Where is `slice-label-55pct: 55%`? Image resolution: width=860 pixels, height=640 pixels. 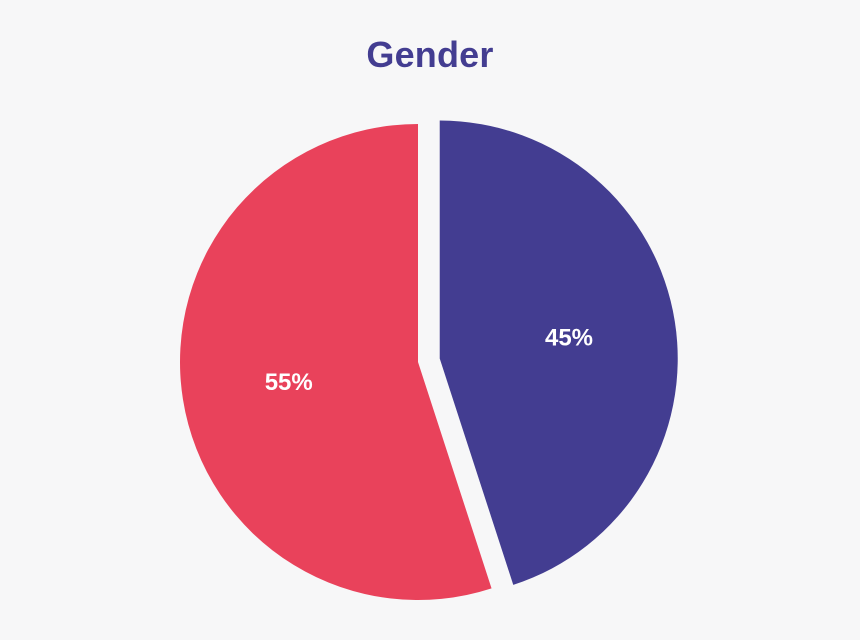
slice-label-55pct: 55% is located at coordinates (289, 382).